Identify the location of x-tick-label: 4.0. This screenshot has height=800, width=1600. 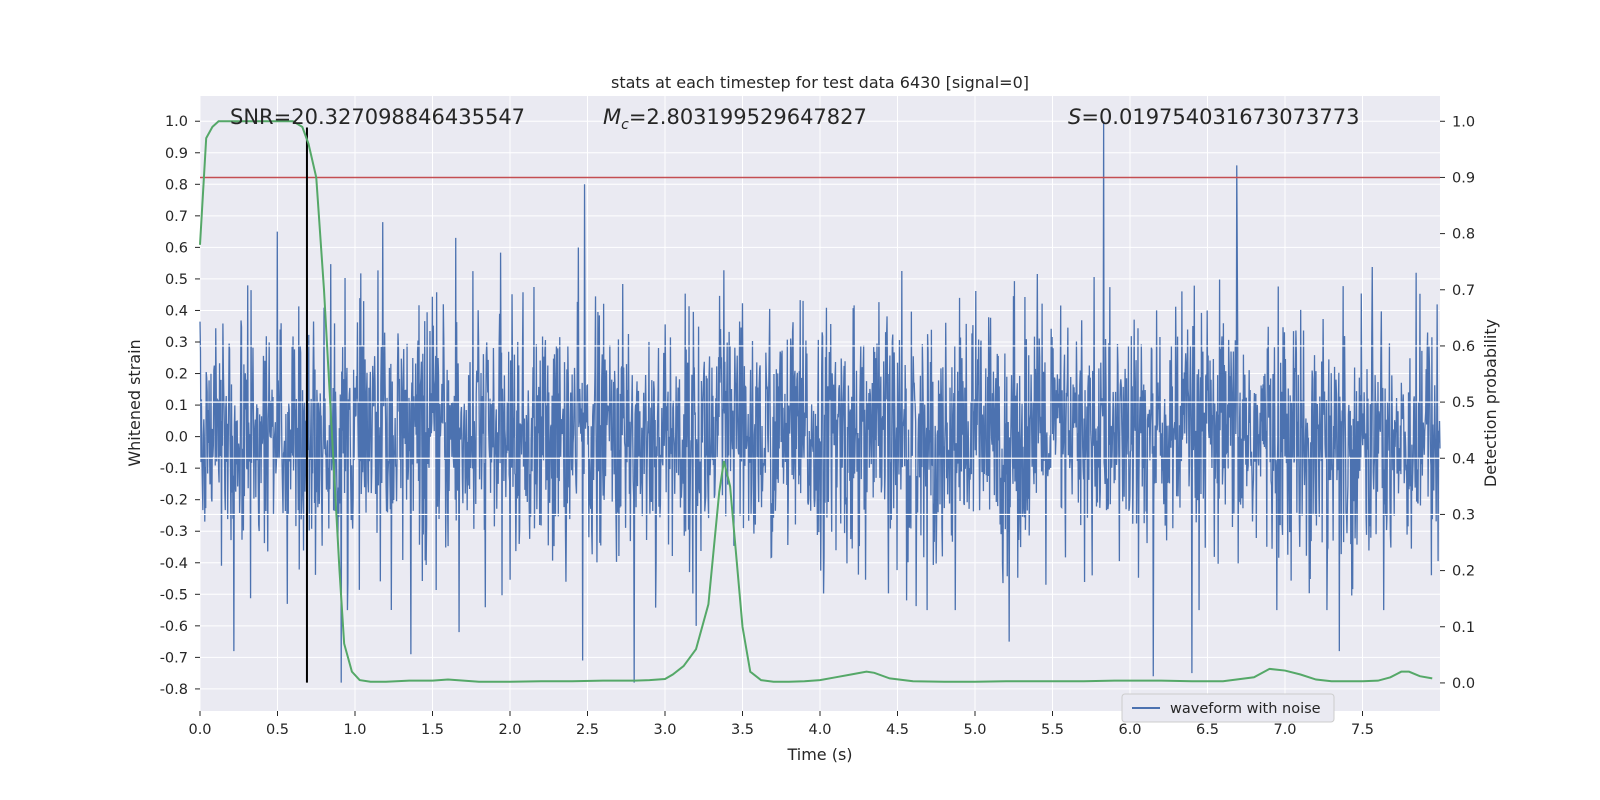
(819, 730).